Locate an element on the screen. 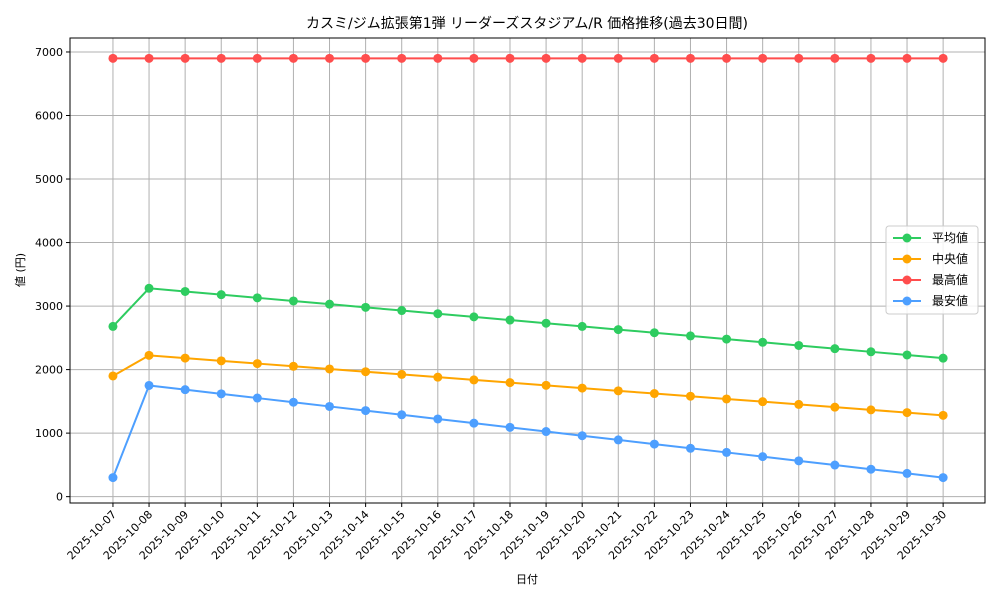  legend-label: 最安値 is located at coordinates (950, 300).